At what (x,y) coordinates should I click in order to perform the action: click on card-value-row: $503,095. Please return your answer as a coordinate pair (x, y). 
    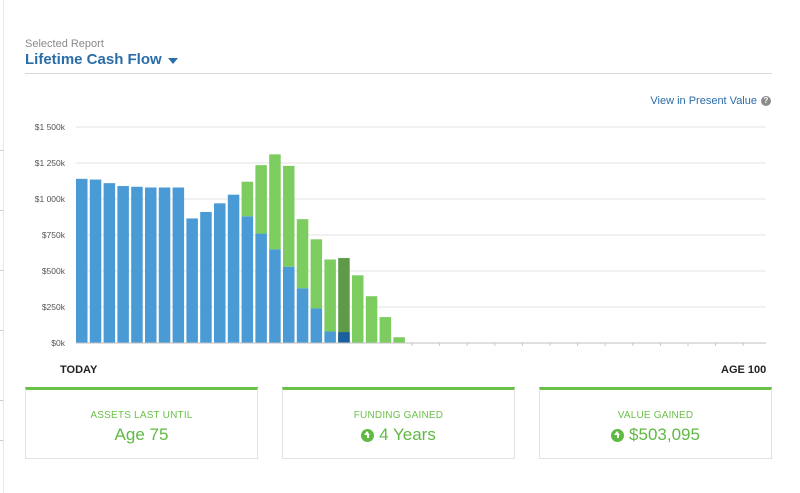
    Looking at the image, I should click on (655, 435).